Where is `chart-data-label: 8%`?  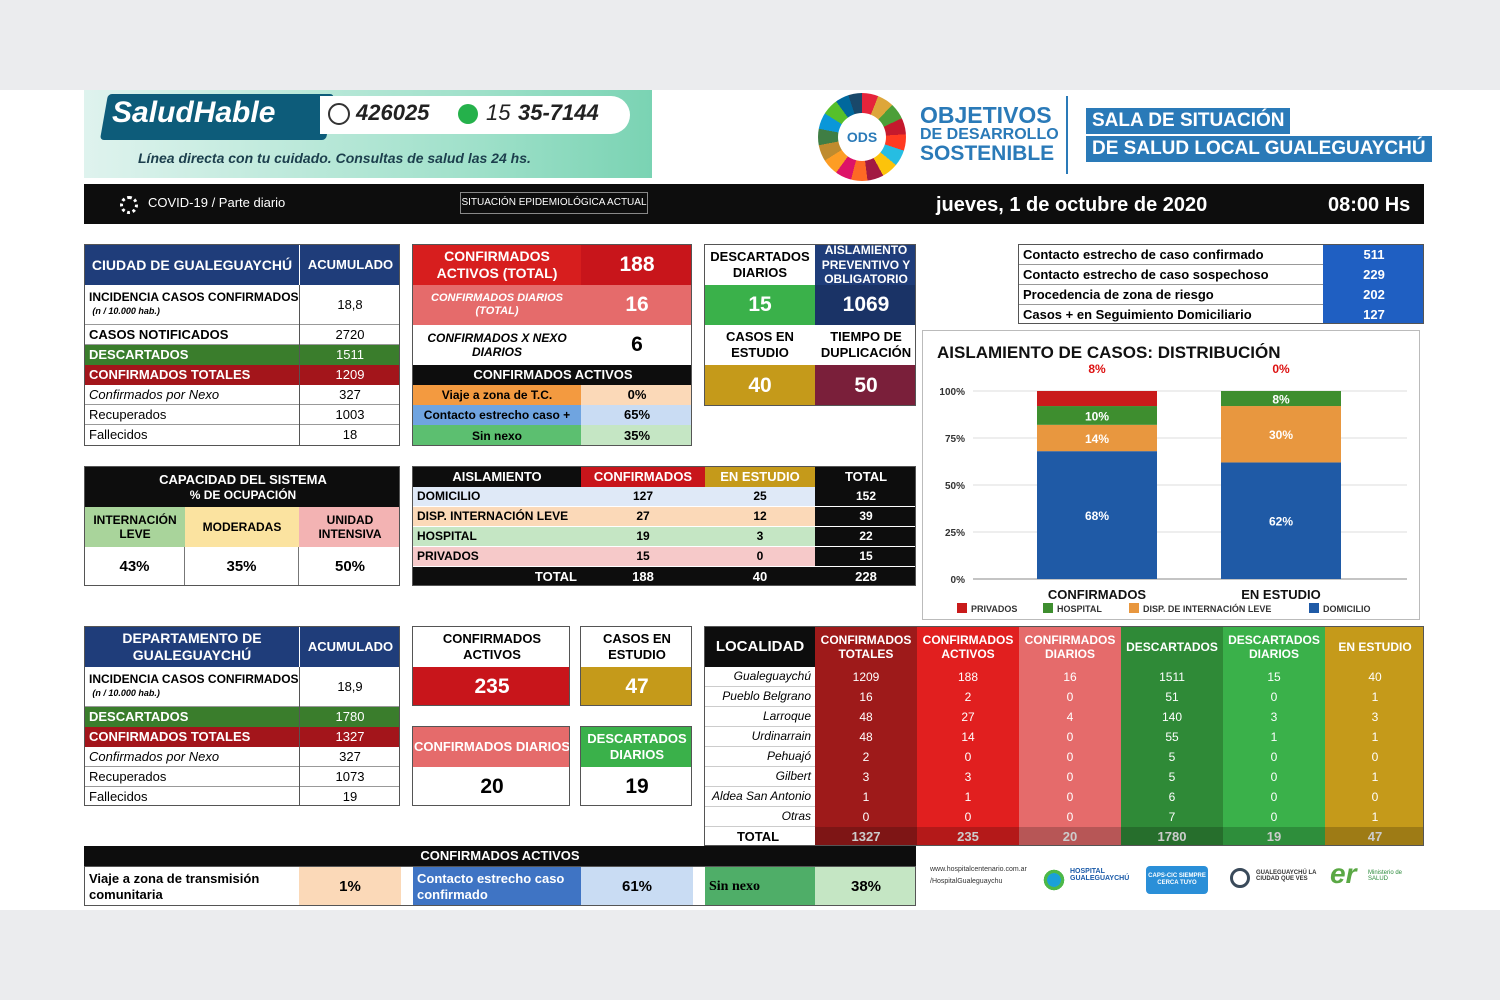
chart-data-label: 8% is located at coordinates (1281, 400).